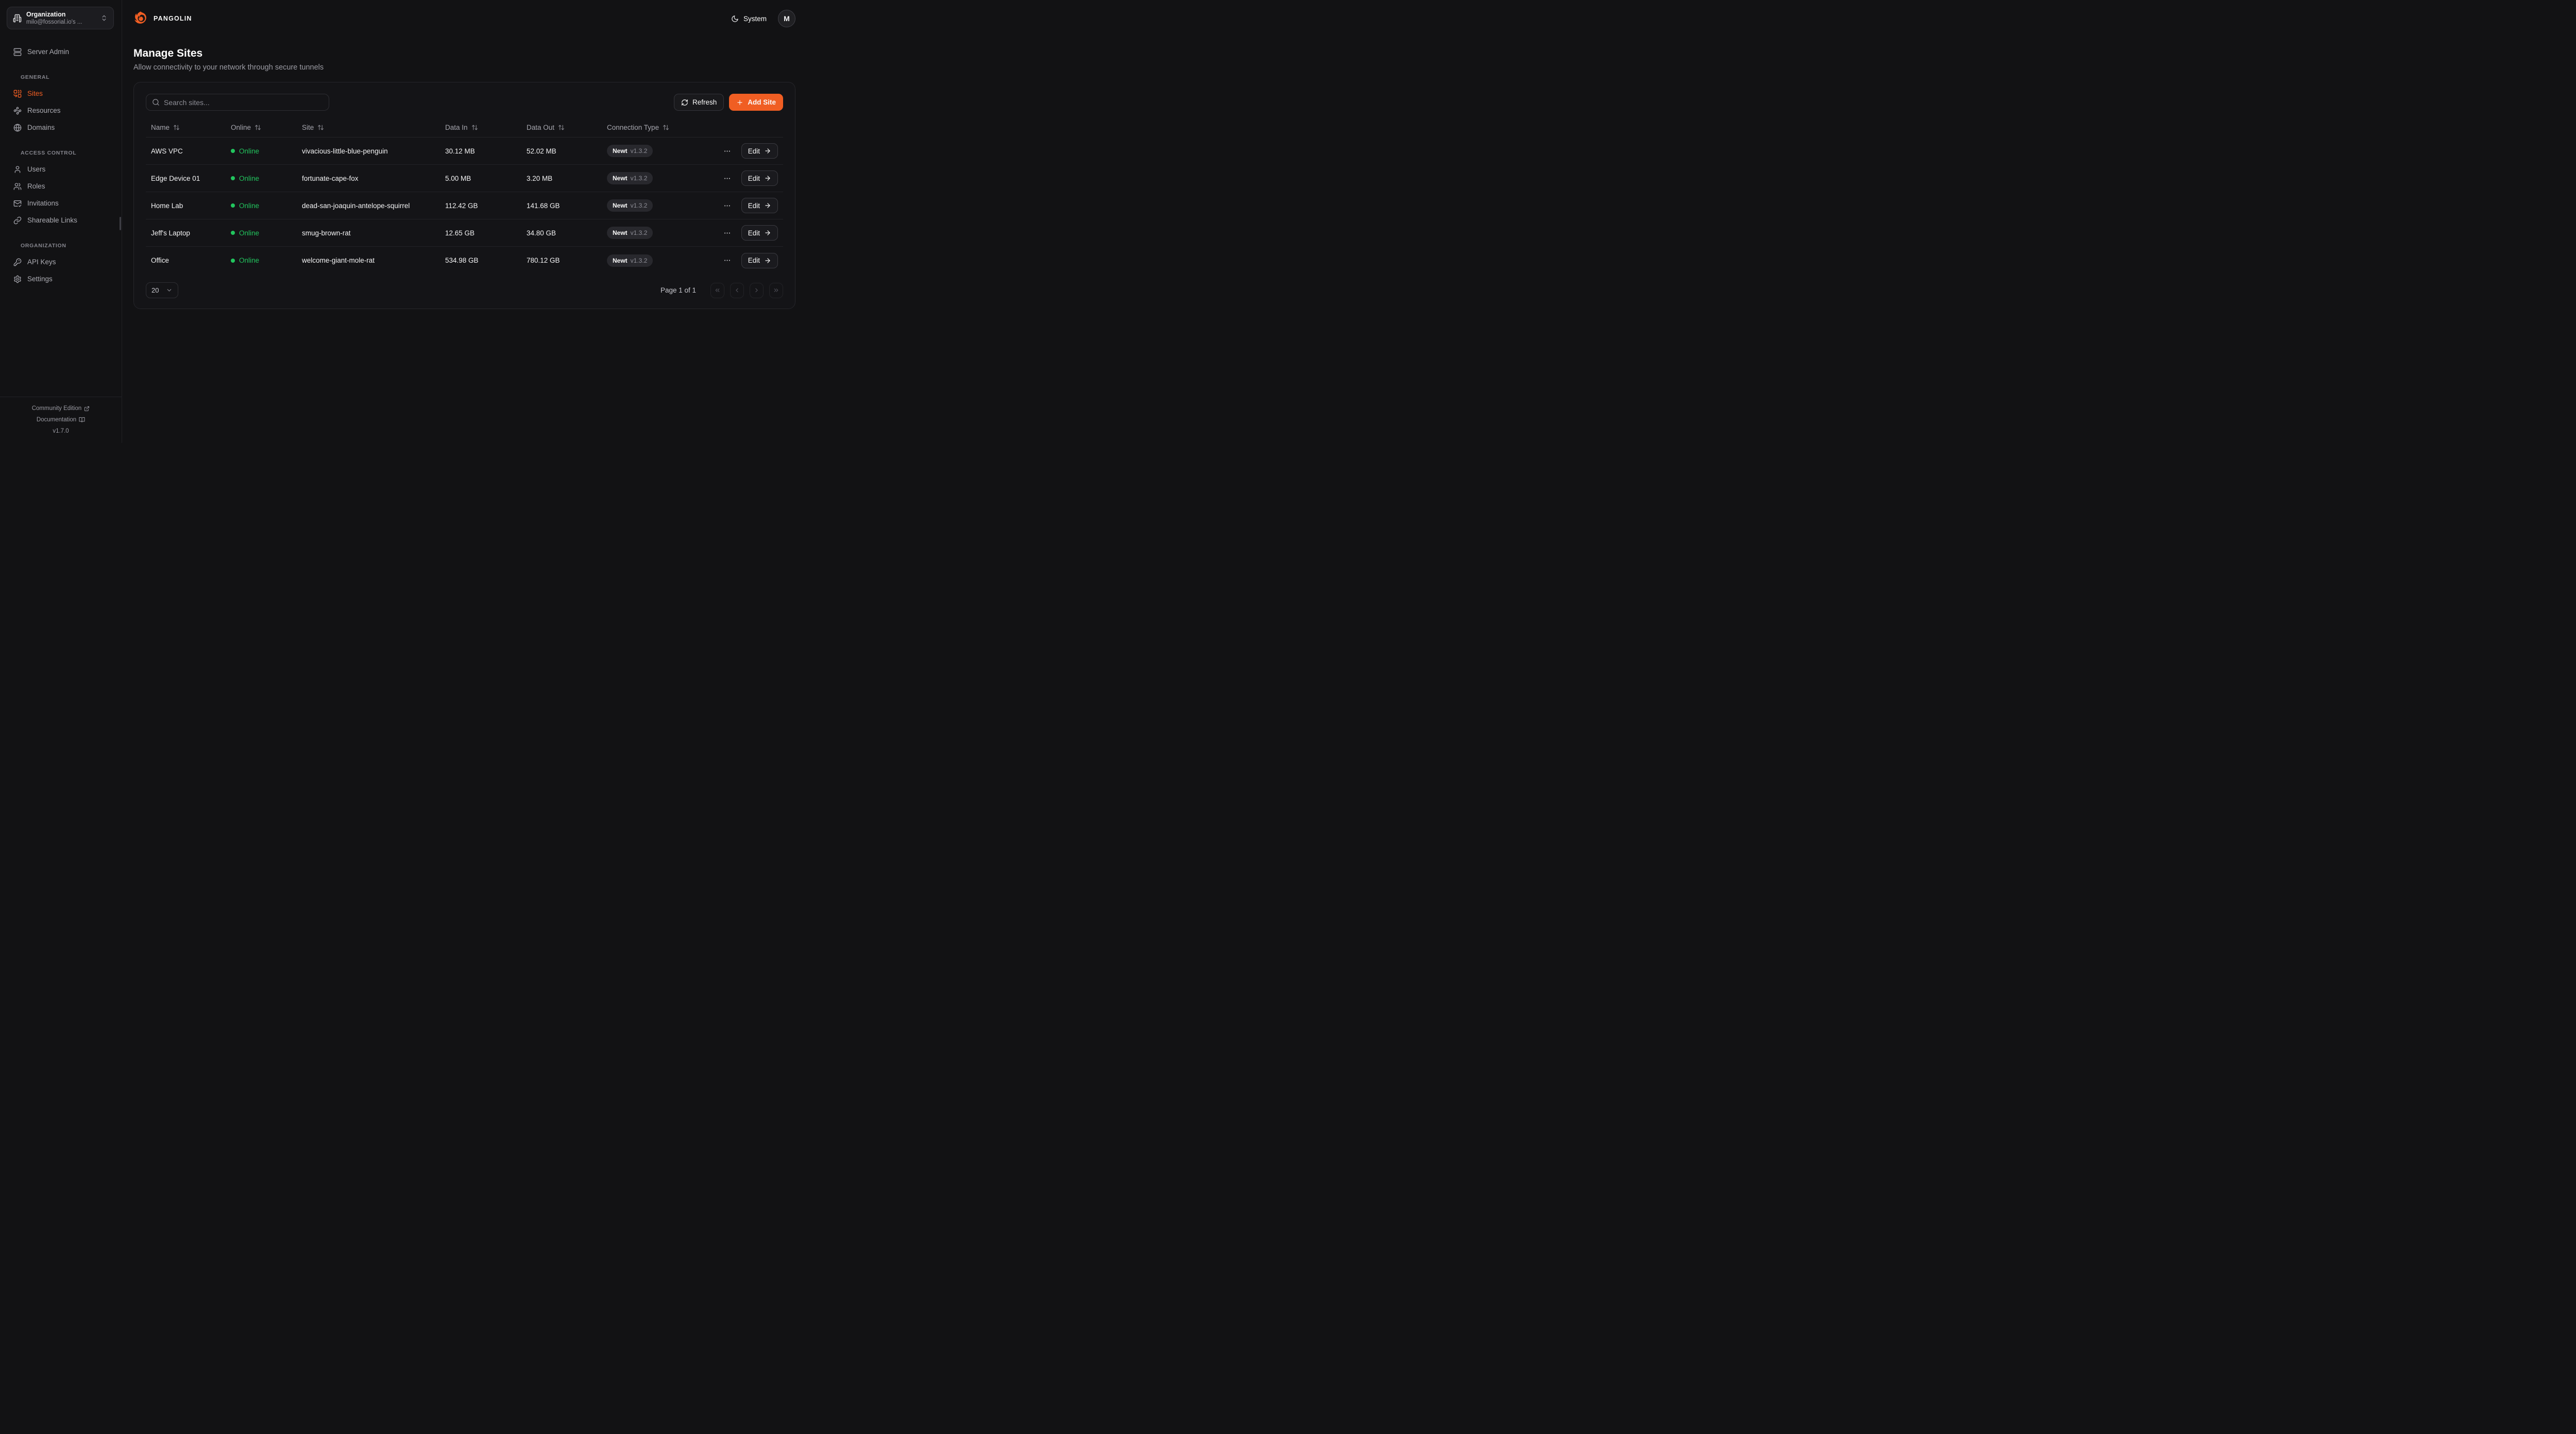 The width and height of the screenshot is (2576, 1434). I want to click on book-open-icon, so click(82, 420).